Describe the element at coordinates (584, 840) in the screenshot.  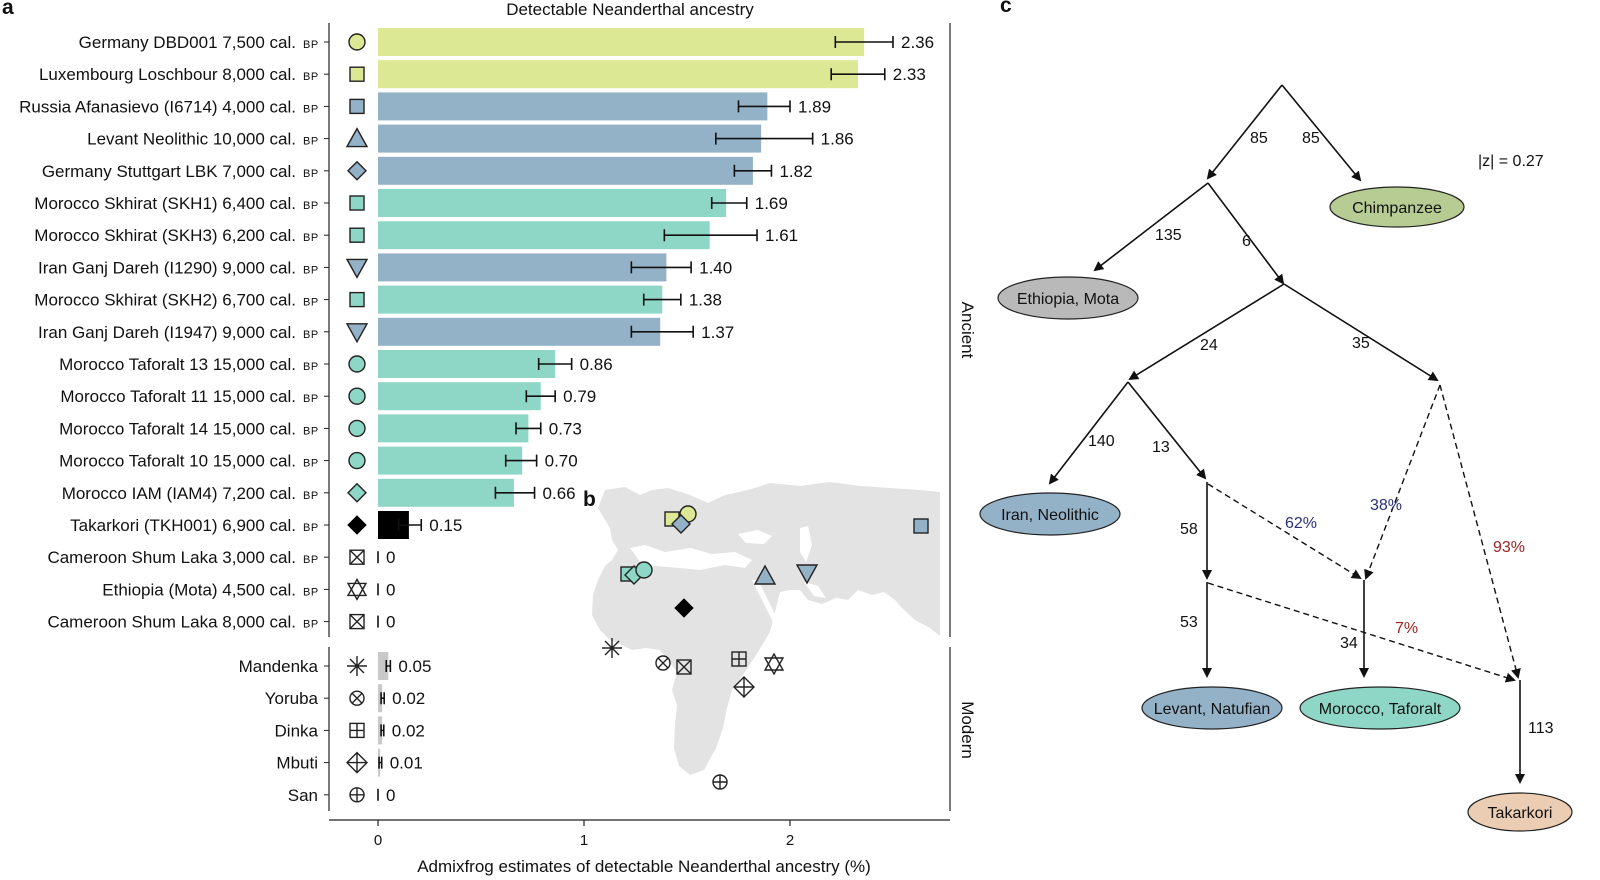
I see `x-tick-label: 1` at that location.